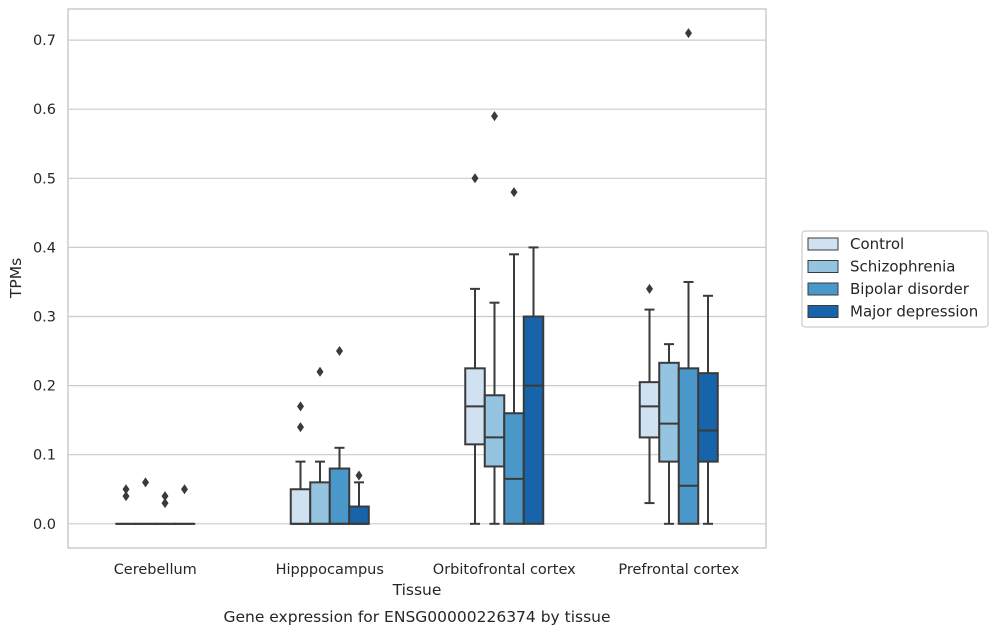 The image size is (997, 638). What do you see at coordinates (330, 570) in the screenshot?
I see `x-tick-label: Hipppocampus` at bounding box center [330, 570].